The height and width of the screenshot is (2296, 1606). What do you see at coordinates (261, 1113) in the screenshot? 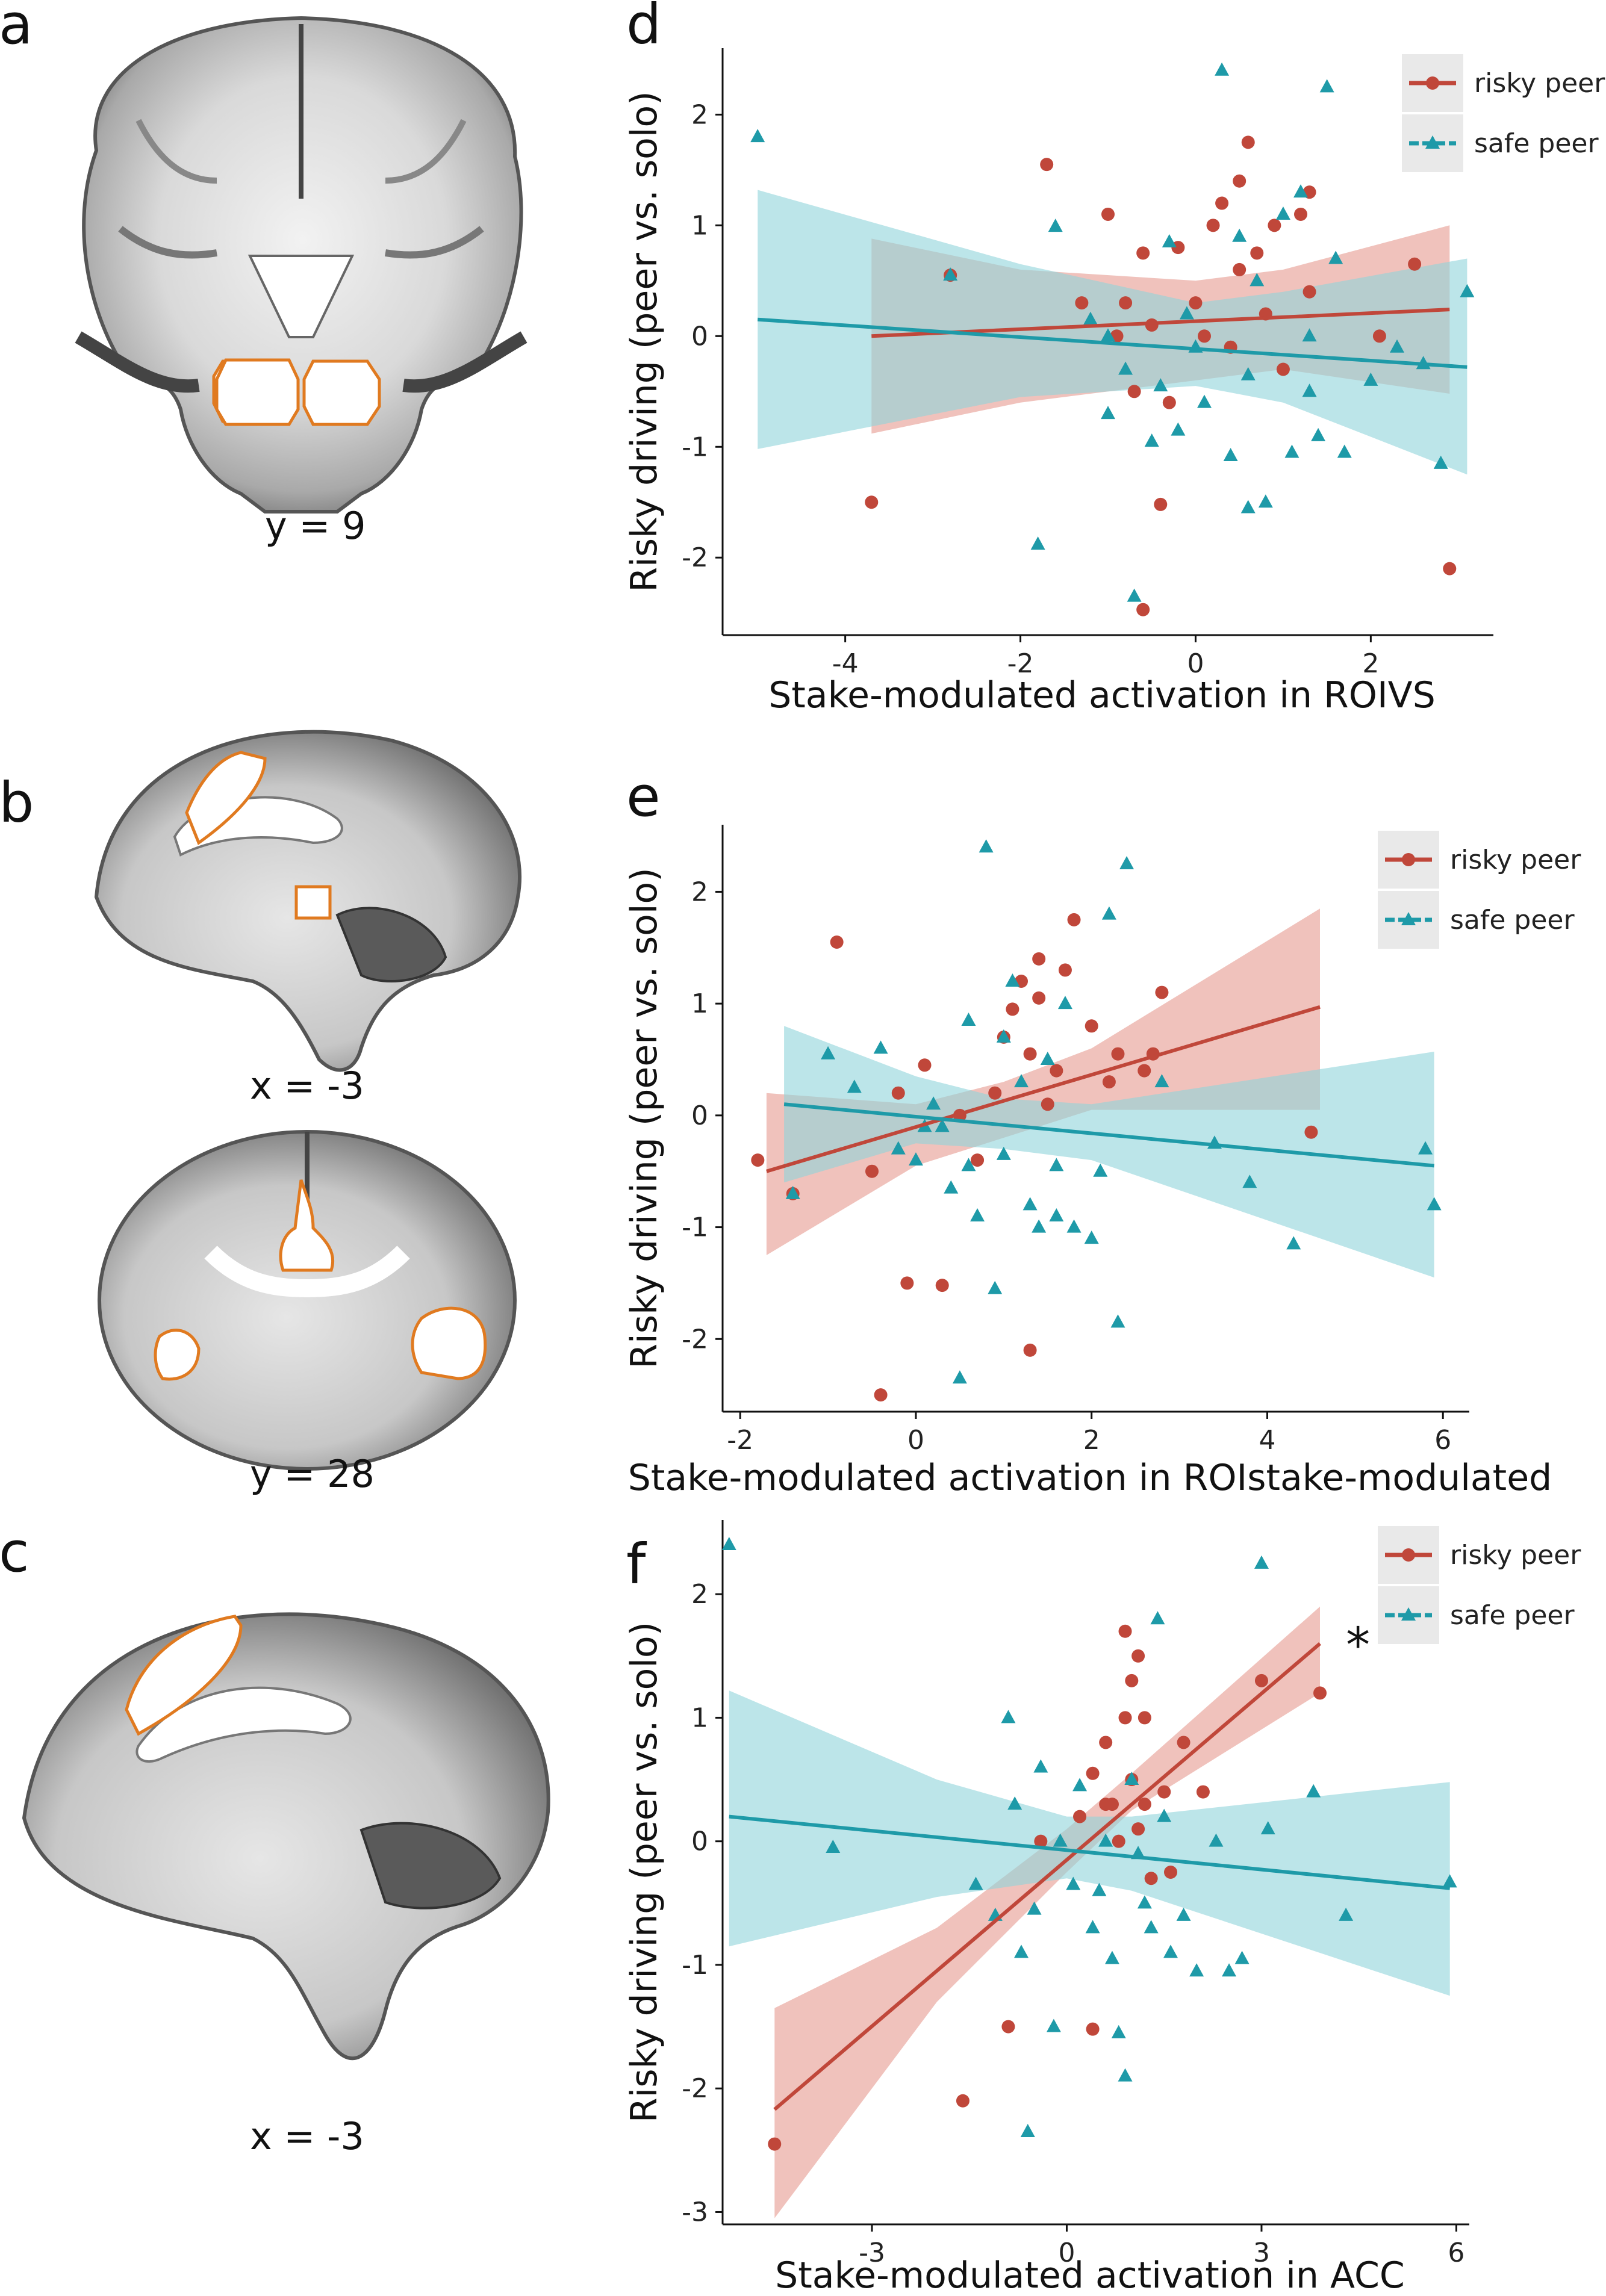
I see `panel-b: b x = -3 y = 28` at bounding box center [261, 1113].